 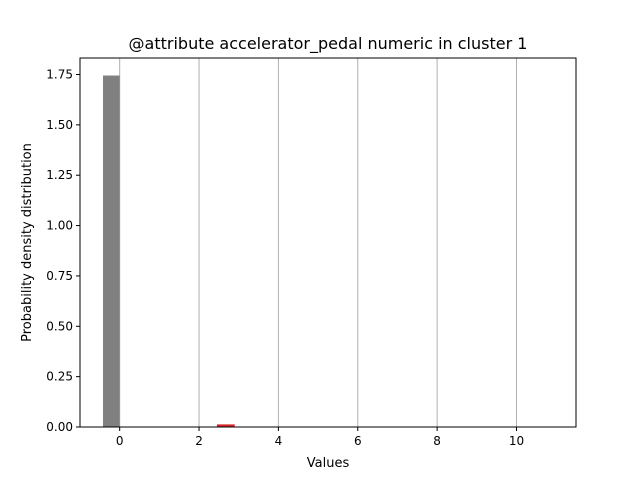 What do you see at coordinates (59, 276) in the screenshot?
I see `y-tick-label: 0.75` at bounding box center [59, 276].